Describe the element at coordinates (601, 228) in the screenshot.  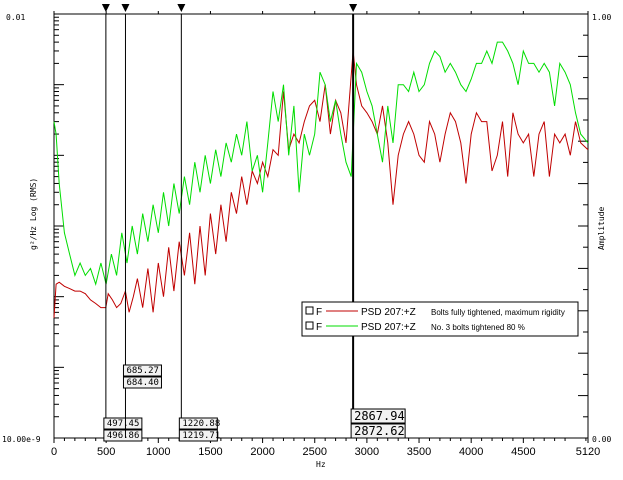
I see `y2-axis-label: Amplitude` at that location.